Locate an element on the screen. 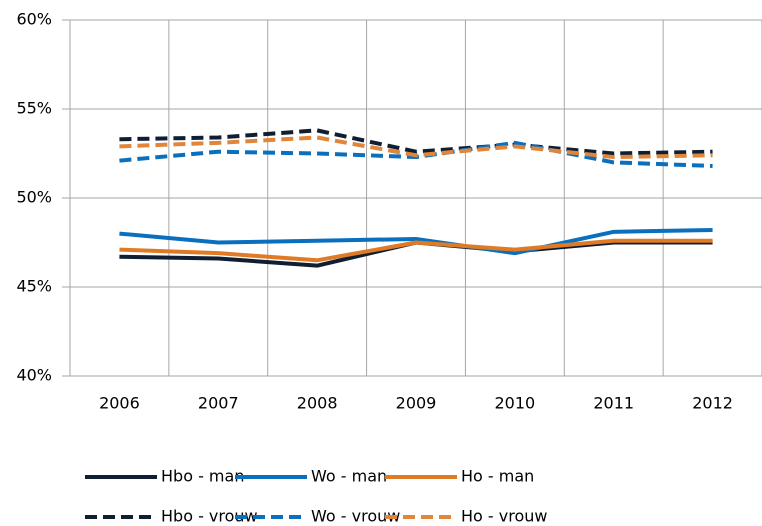  y-tick-label: 55% is located at coordinates (34, 108).